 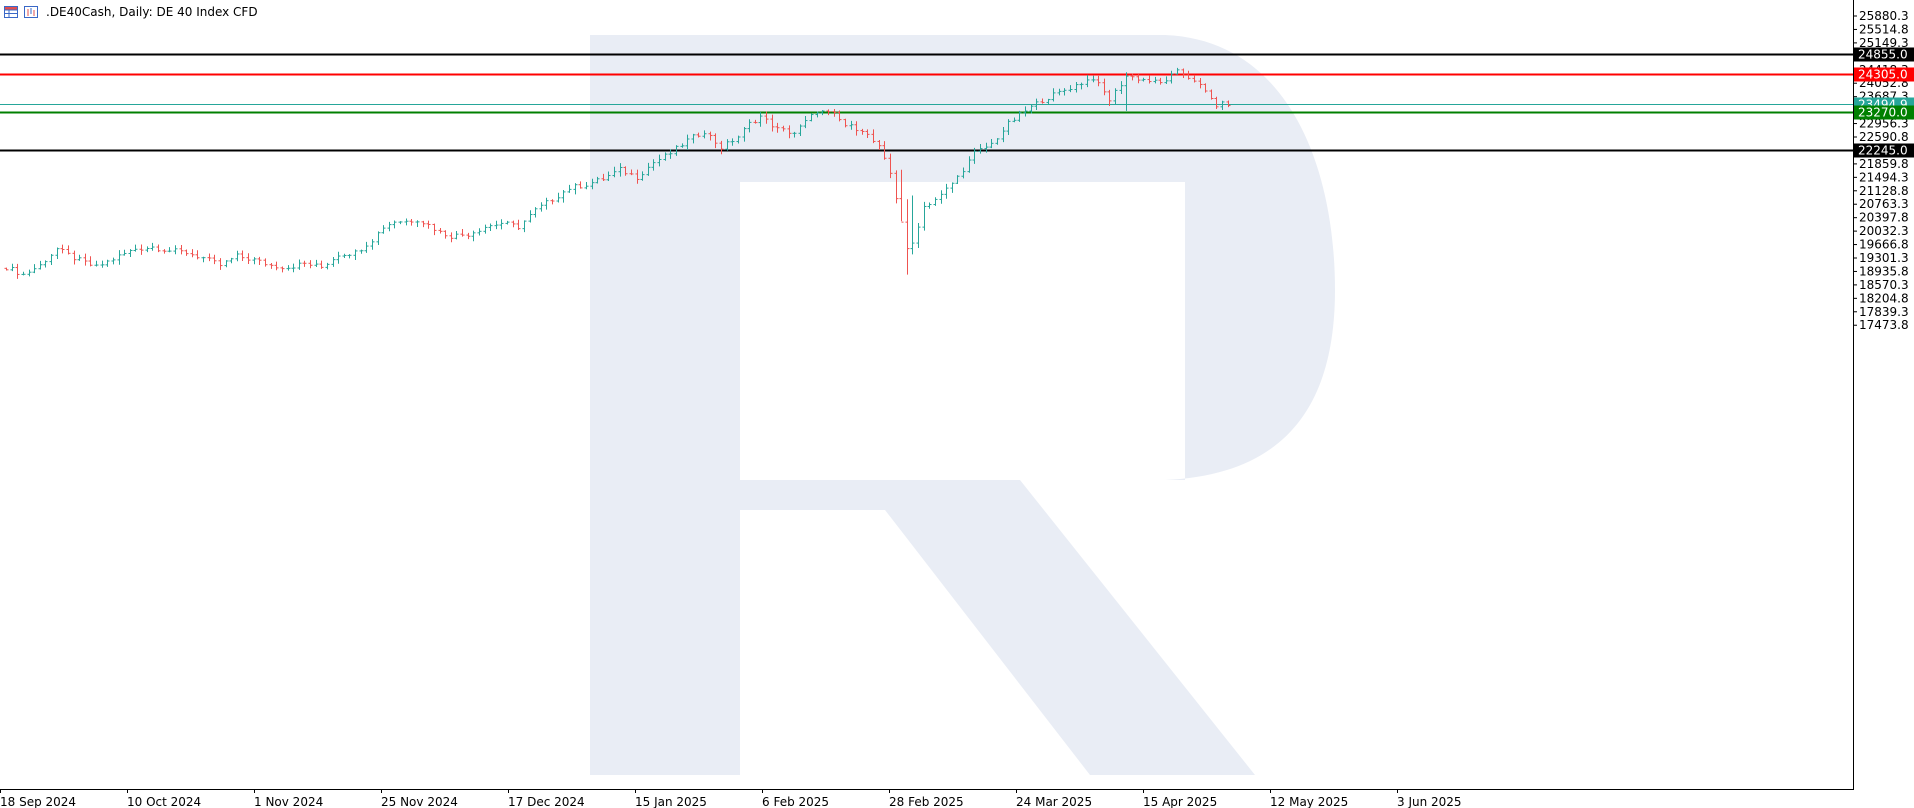 I want to click on x-tick-label: 24 Mar 2025, so click(x=1054, y=801).